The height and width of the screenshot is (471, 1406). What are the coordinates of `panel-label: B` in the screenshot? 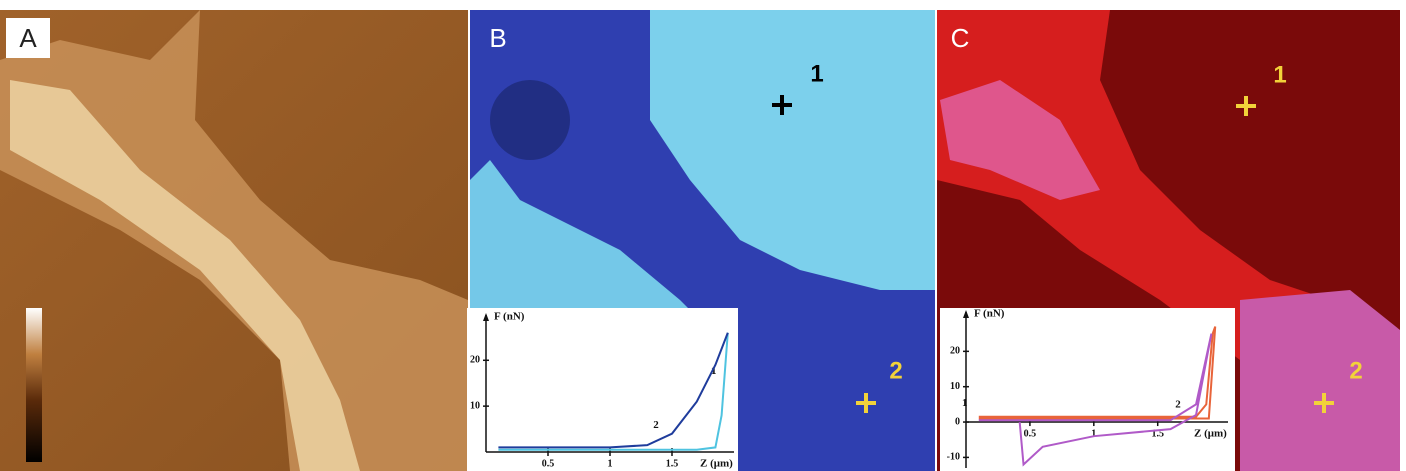 It's located at (497, 38).